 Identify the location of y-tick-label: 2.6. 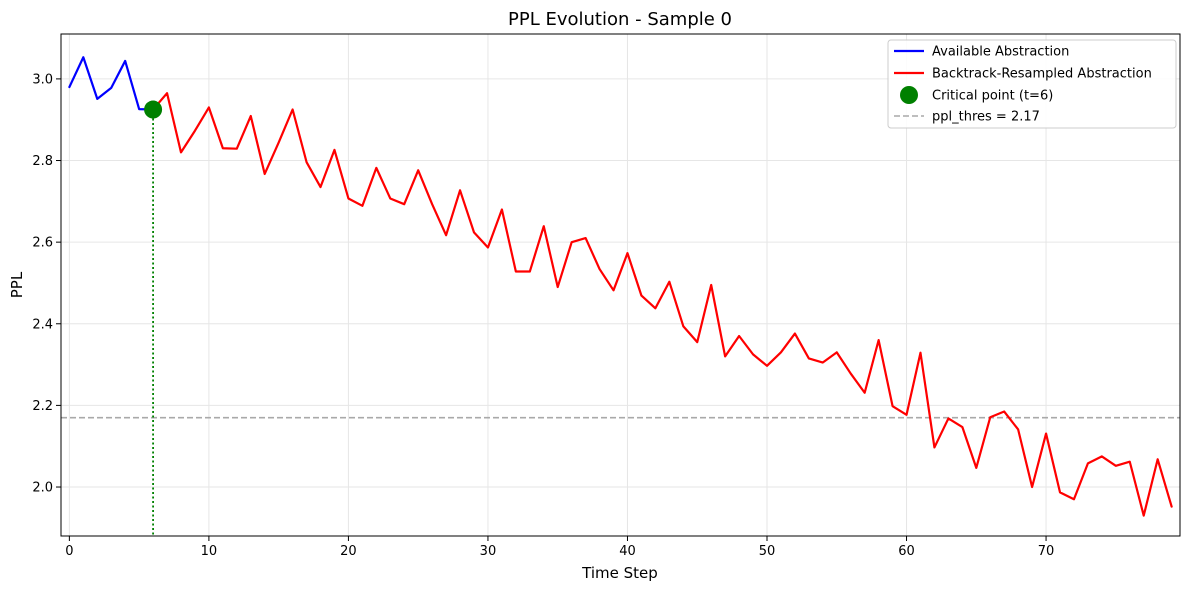
(42, 243).